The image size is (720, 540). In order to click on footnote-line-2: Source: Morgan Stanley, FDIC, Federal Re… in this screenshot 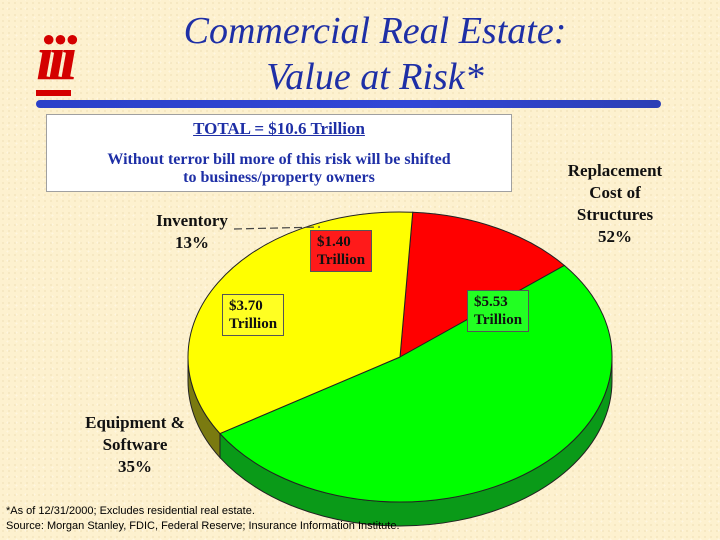, I will do `click(203, 526)`.